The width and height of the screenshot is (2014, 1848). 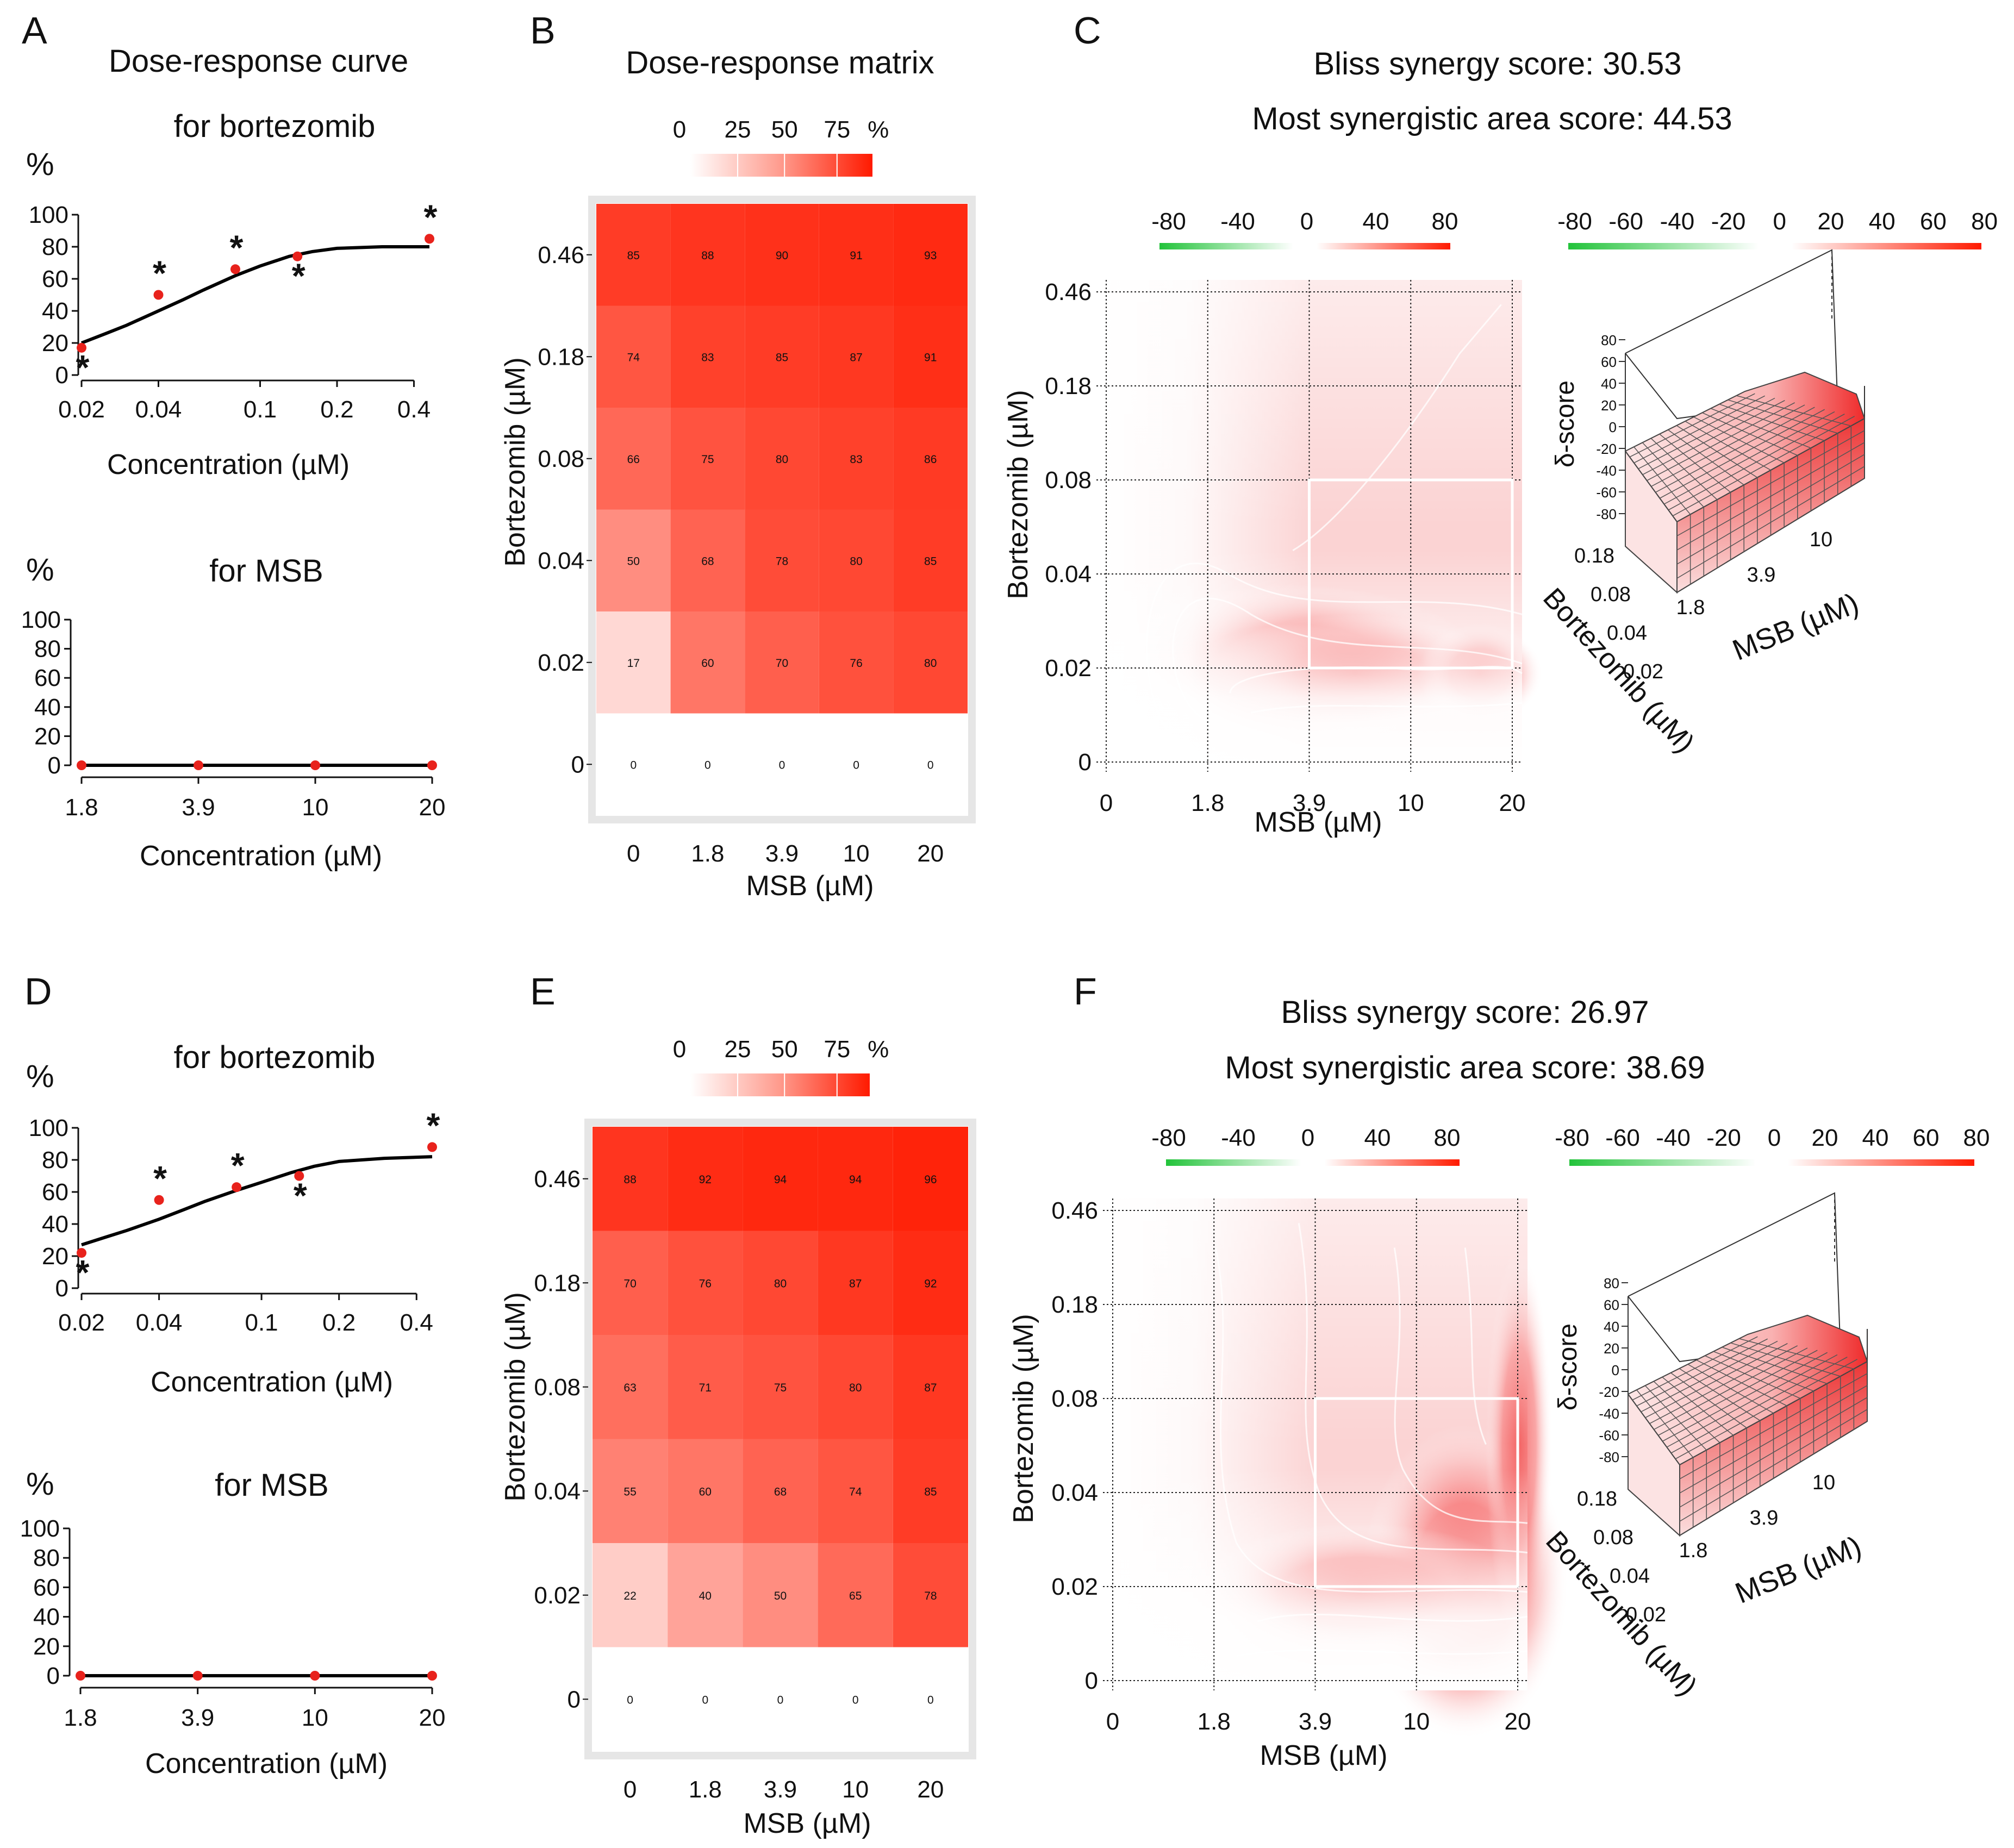 What do you see at coordinates (1305, 1145) in the screenshot?
I see `panel-f-colorbar: -80 -40 0 40 80` at bounding box center [1305, 1145].